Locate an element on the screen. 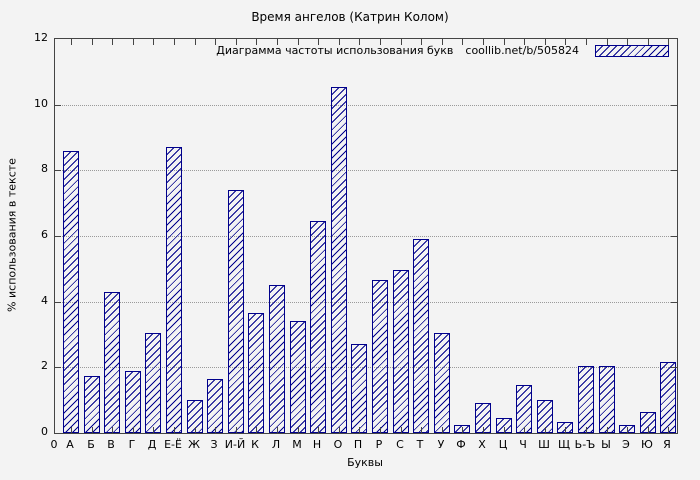 This screenshot has width=700, height=480. y-tick-label: 12 is located at coordinates (41, 37).